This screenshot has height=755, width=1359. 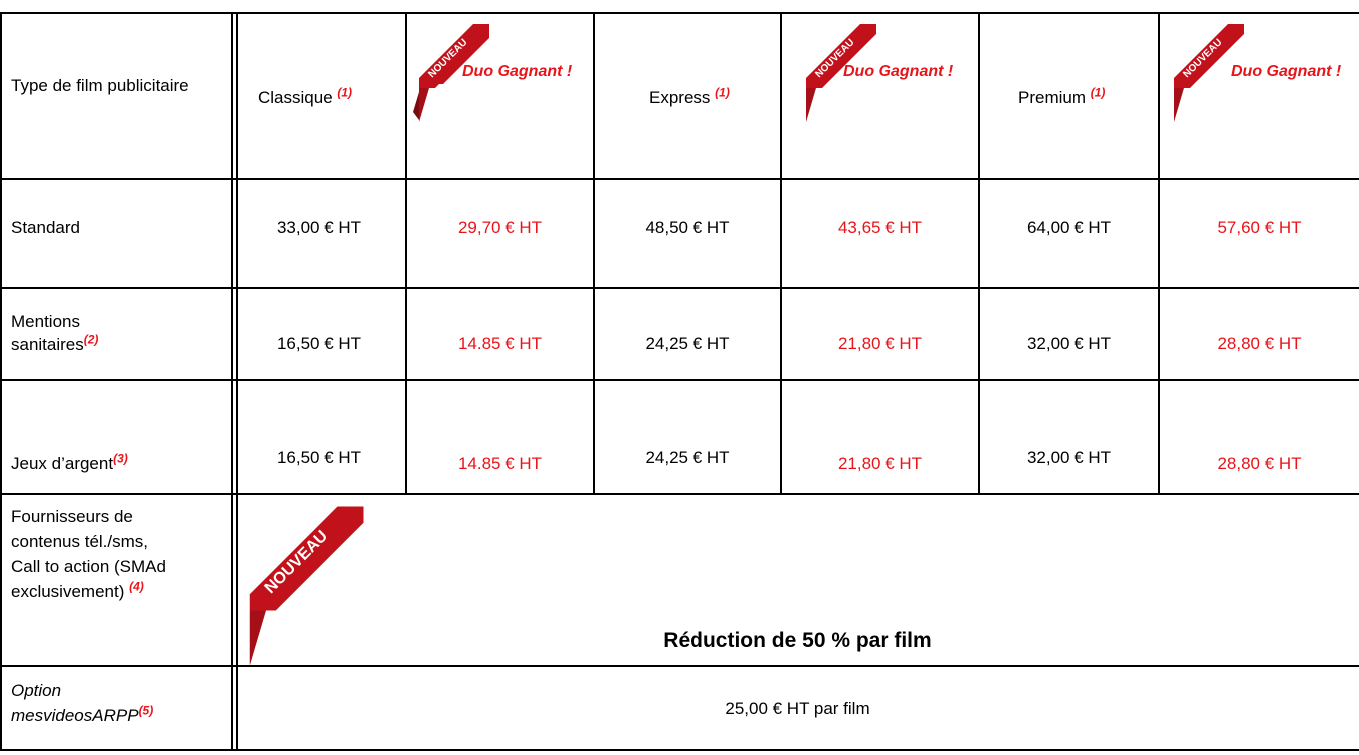 What do you see at coordinates (880, 227) in the screenshot?
I see `price-cell-duo: 43,65 € HT` at bounding box center [880, 227].